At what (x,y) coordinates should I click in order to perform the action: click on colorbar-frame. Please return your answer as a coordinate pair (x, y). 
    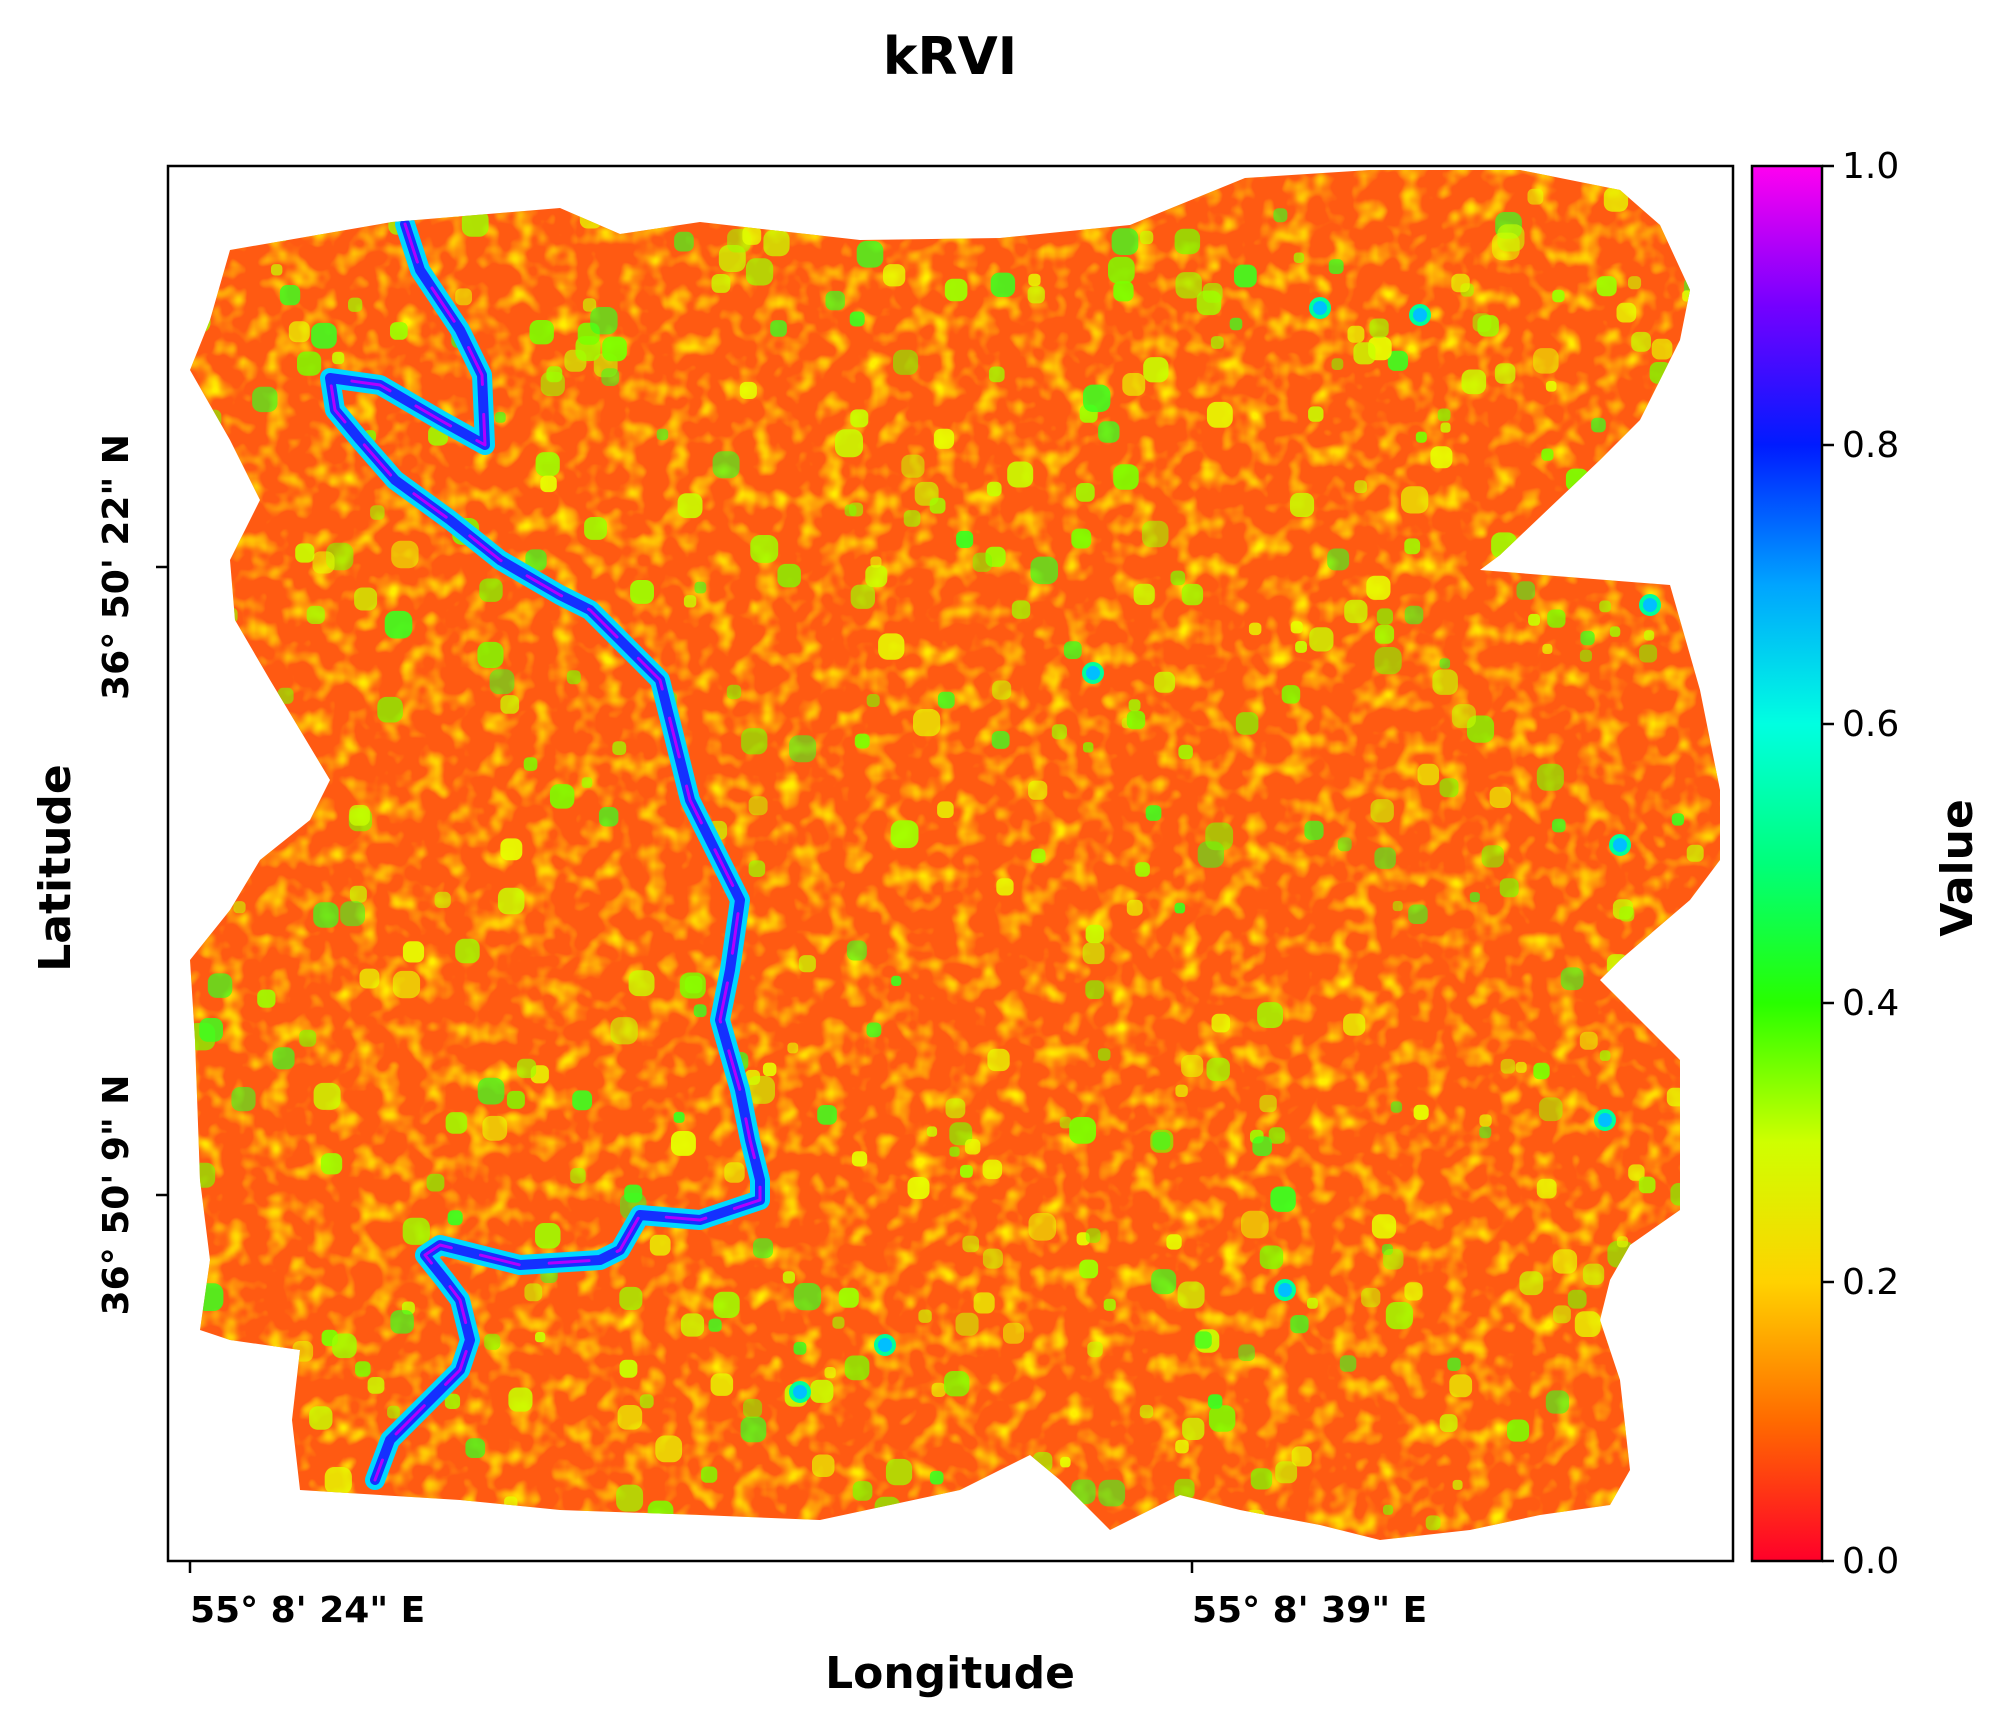
    Looking at the image, I should click on (1787, 863).